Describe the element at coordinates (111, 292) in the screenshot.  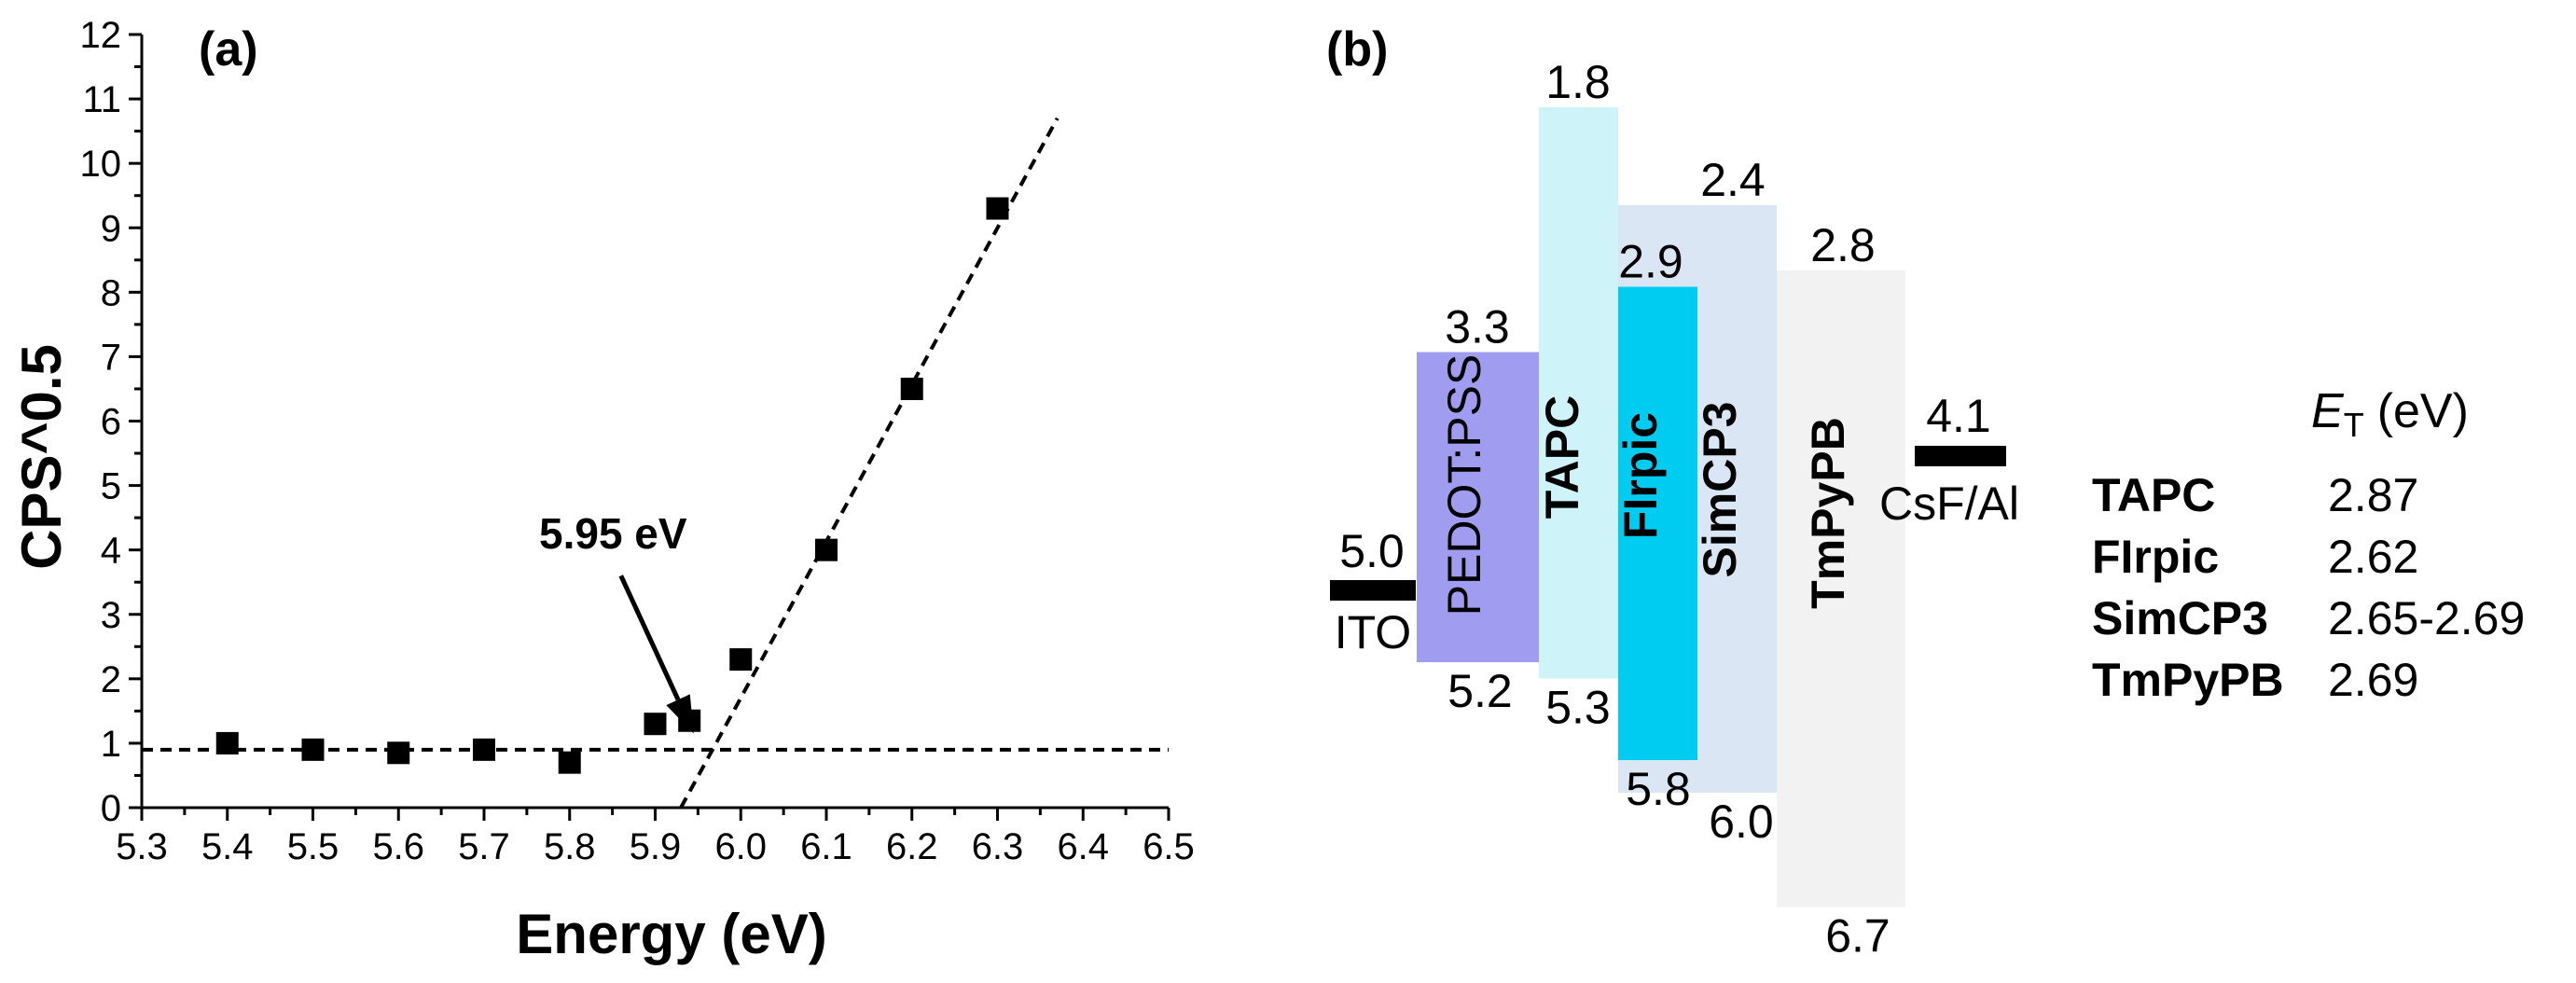
I see `y-tick-label: 8` at that location.